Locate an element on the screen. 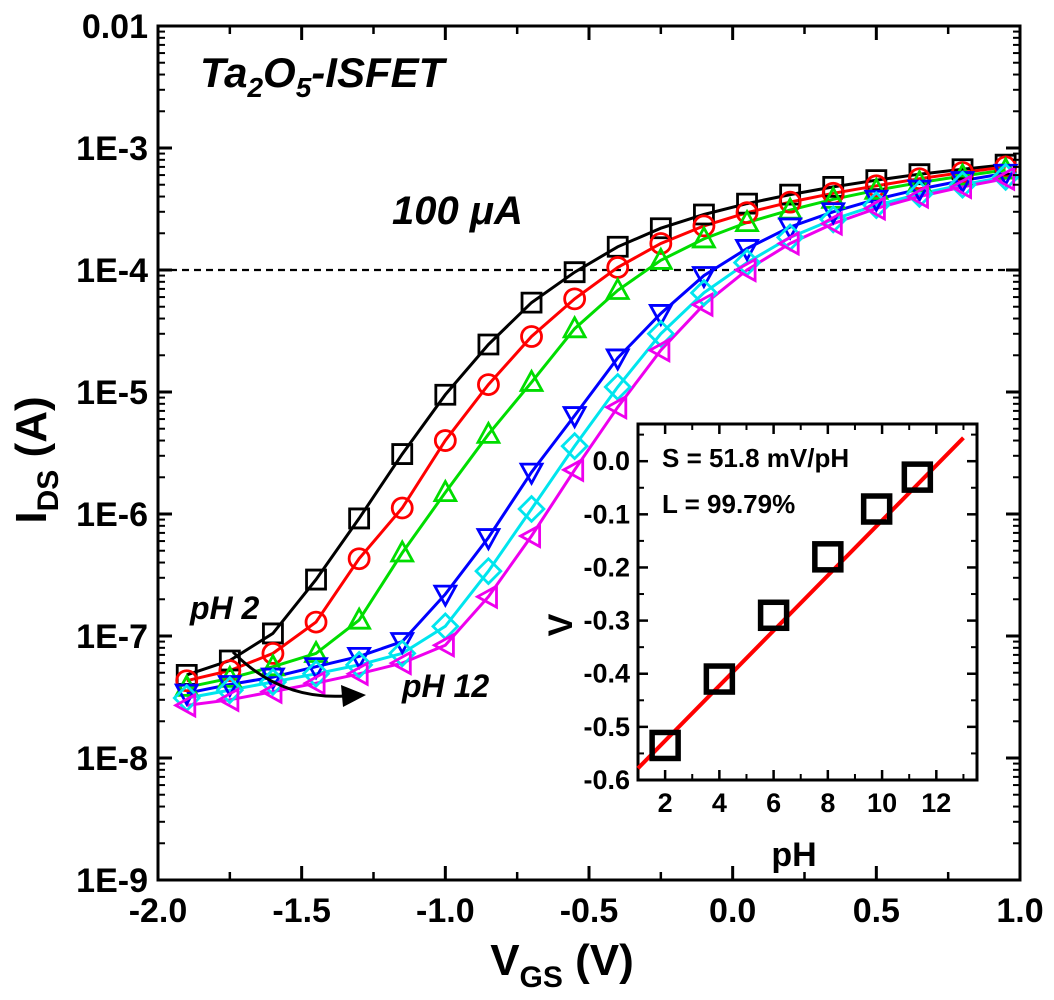 Image resolution: width=1054 pixels, height=1000 pixels. inset-x-tick-label: 6 is located at coordinates (773, 803).